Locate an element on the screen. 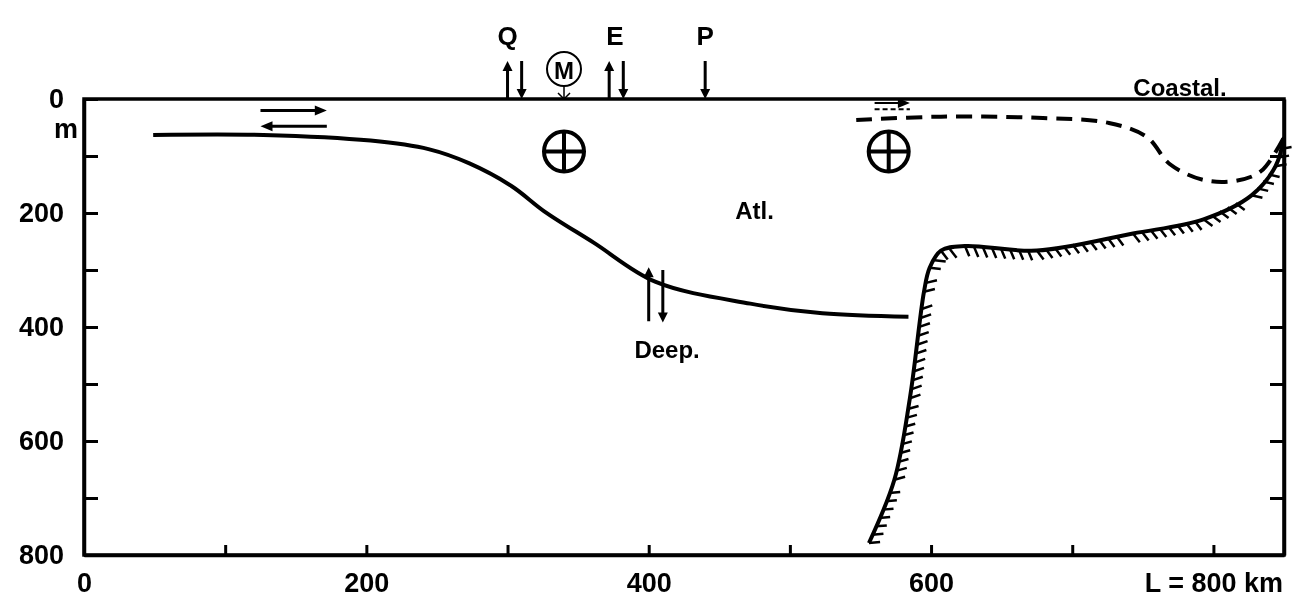 Image resolution: width=1303 pixels, height=606 pixels. y-axis-title: m is located at coordinates (65, 129).